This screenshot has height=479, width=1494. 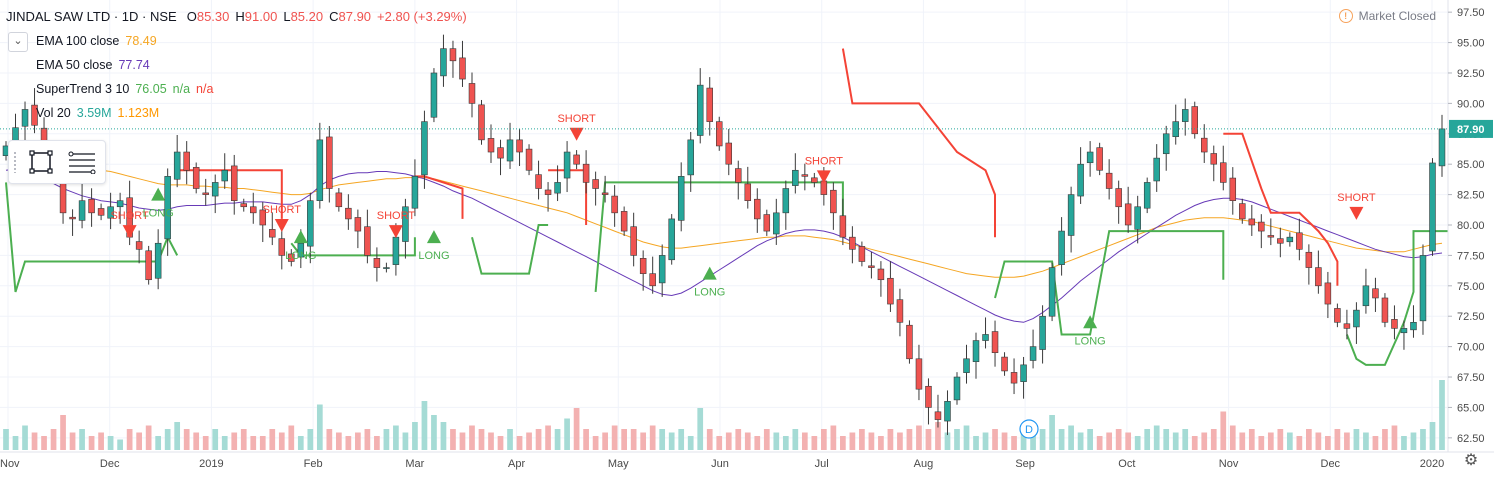 I want to click on legend-ema100: EMA 100 close 78.49, so click(x=99, y=41).